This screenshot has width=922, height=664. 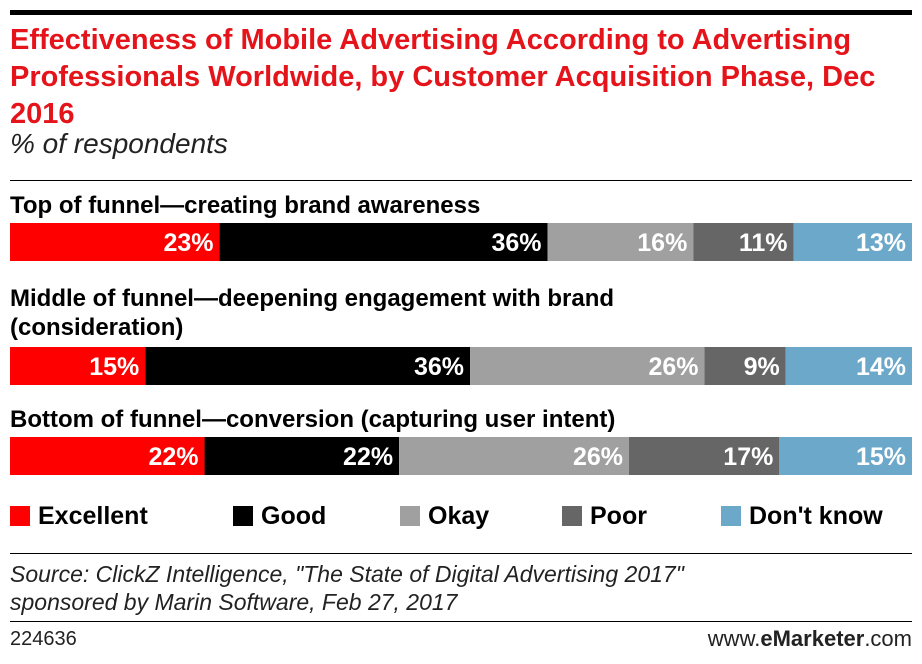 What do you see at coordinates (119, 143) in the screenshot?
I see `chart-subtitle: % of respondents` at bounding box center [119, 143].